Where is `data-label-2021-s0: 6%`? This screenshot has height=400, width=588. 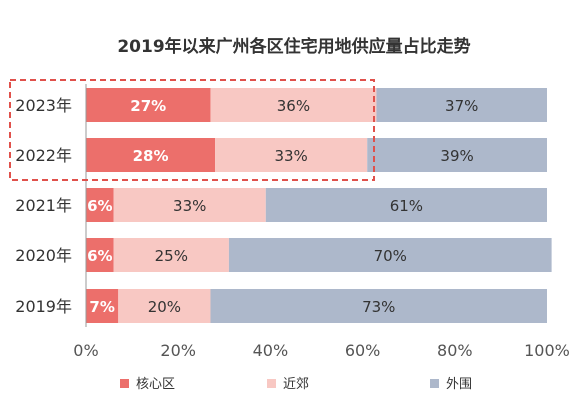
data-label-2021-s0: 6% is located at coordinates (99, 206).